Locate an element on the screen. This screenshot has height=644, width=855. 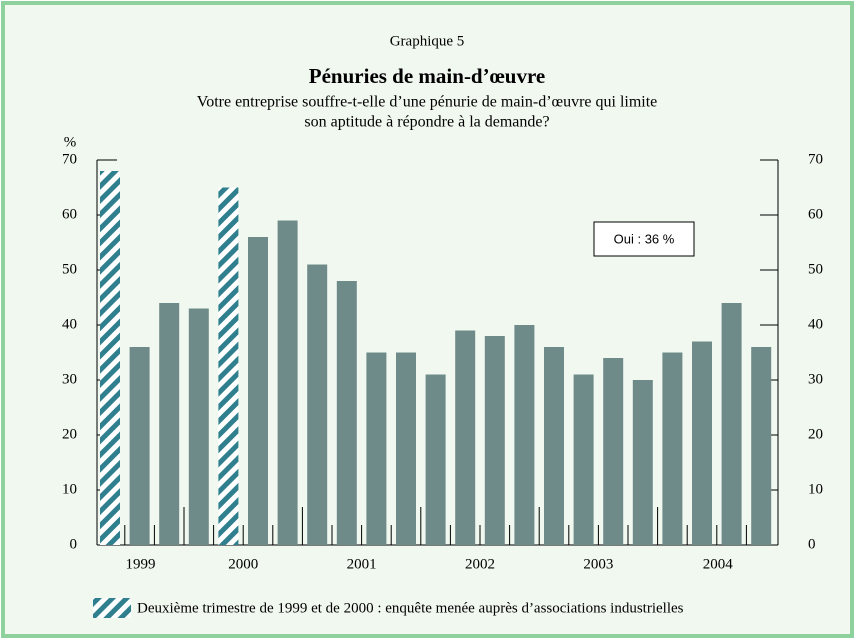
y2-tick-label: 40 is located at coordinates (815, 324).